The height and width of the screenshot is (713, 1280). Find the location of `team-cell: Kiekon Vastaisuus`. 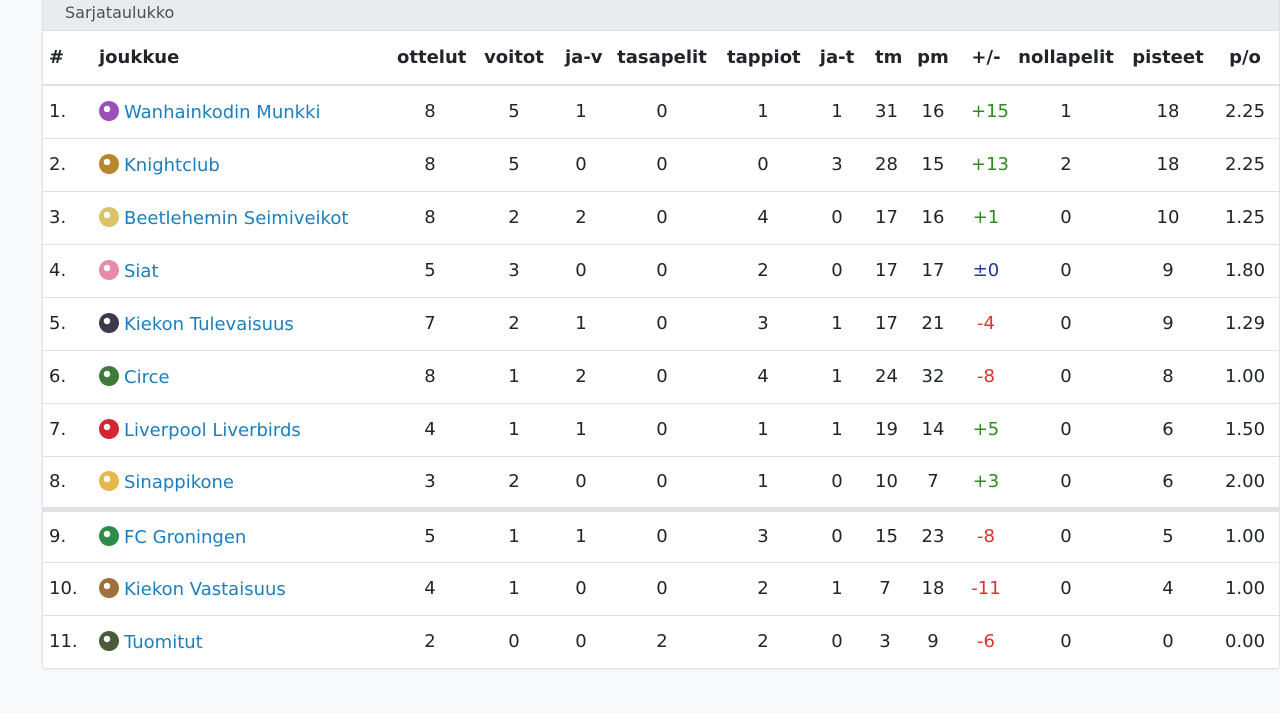

team-cell: Kiekon Vastaisuus is located at coordinates (242, 588).